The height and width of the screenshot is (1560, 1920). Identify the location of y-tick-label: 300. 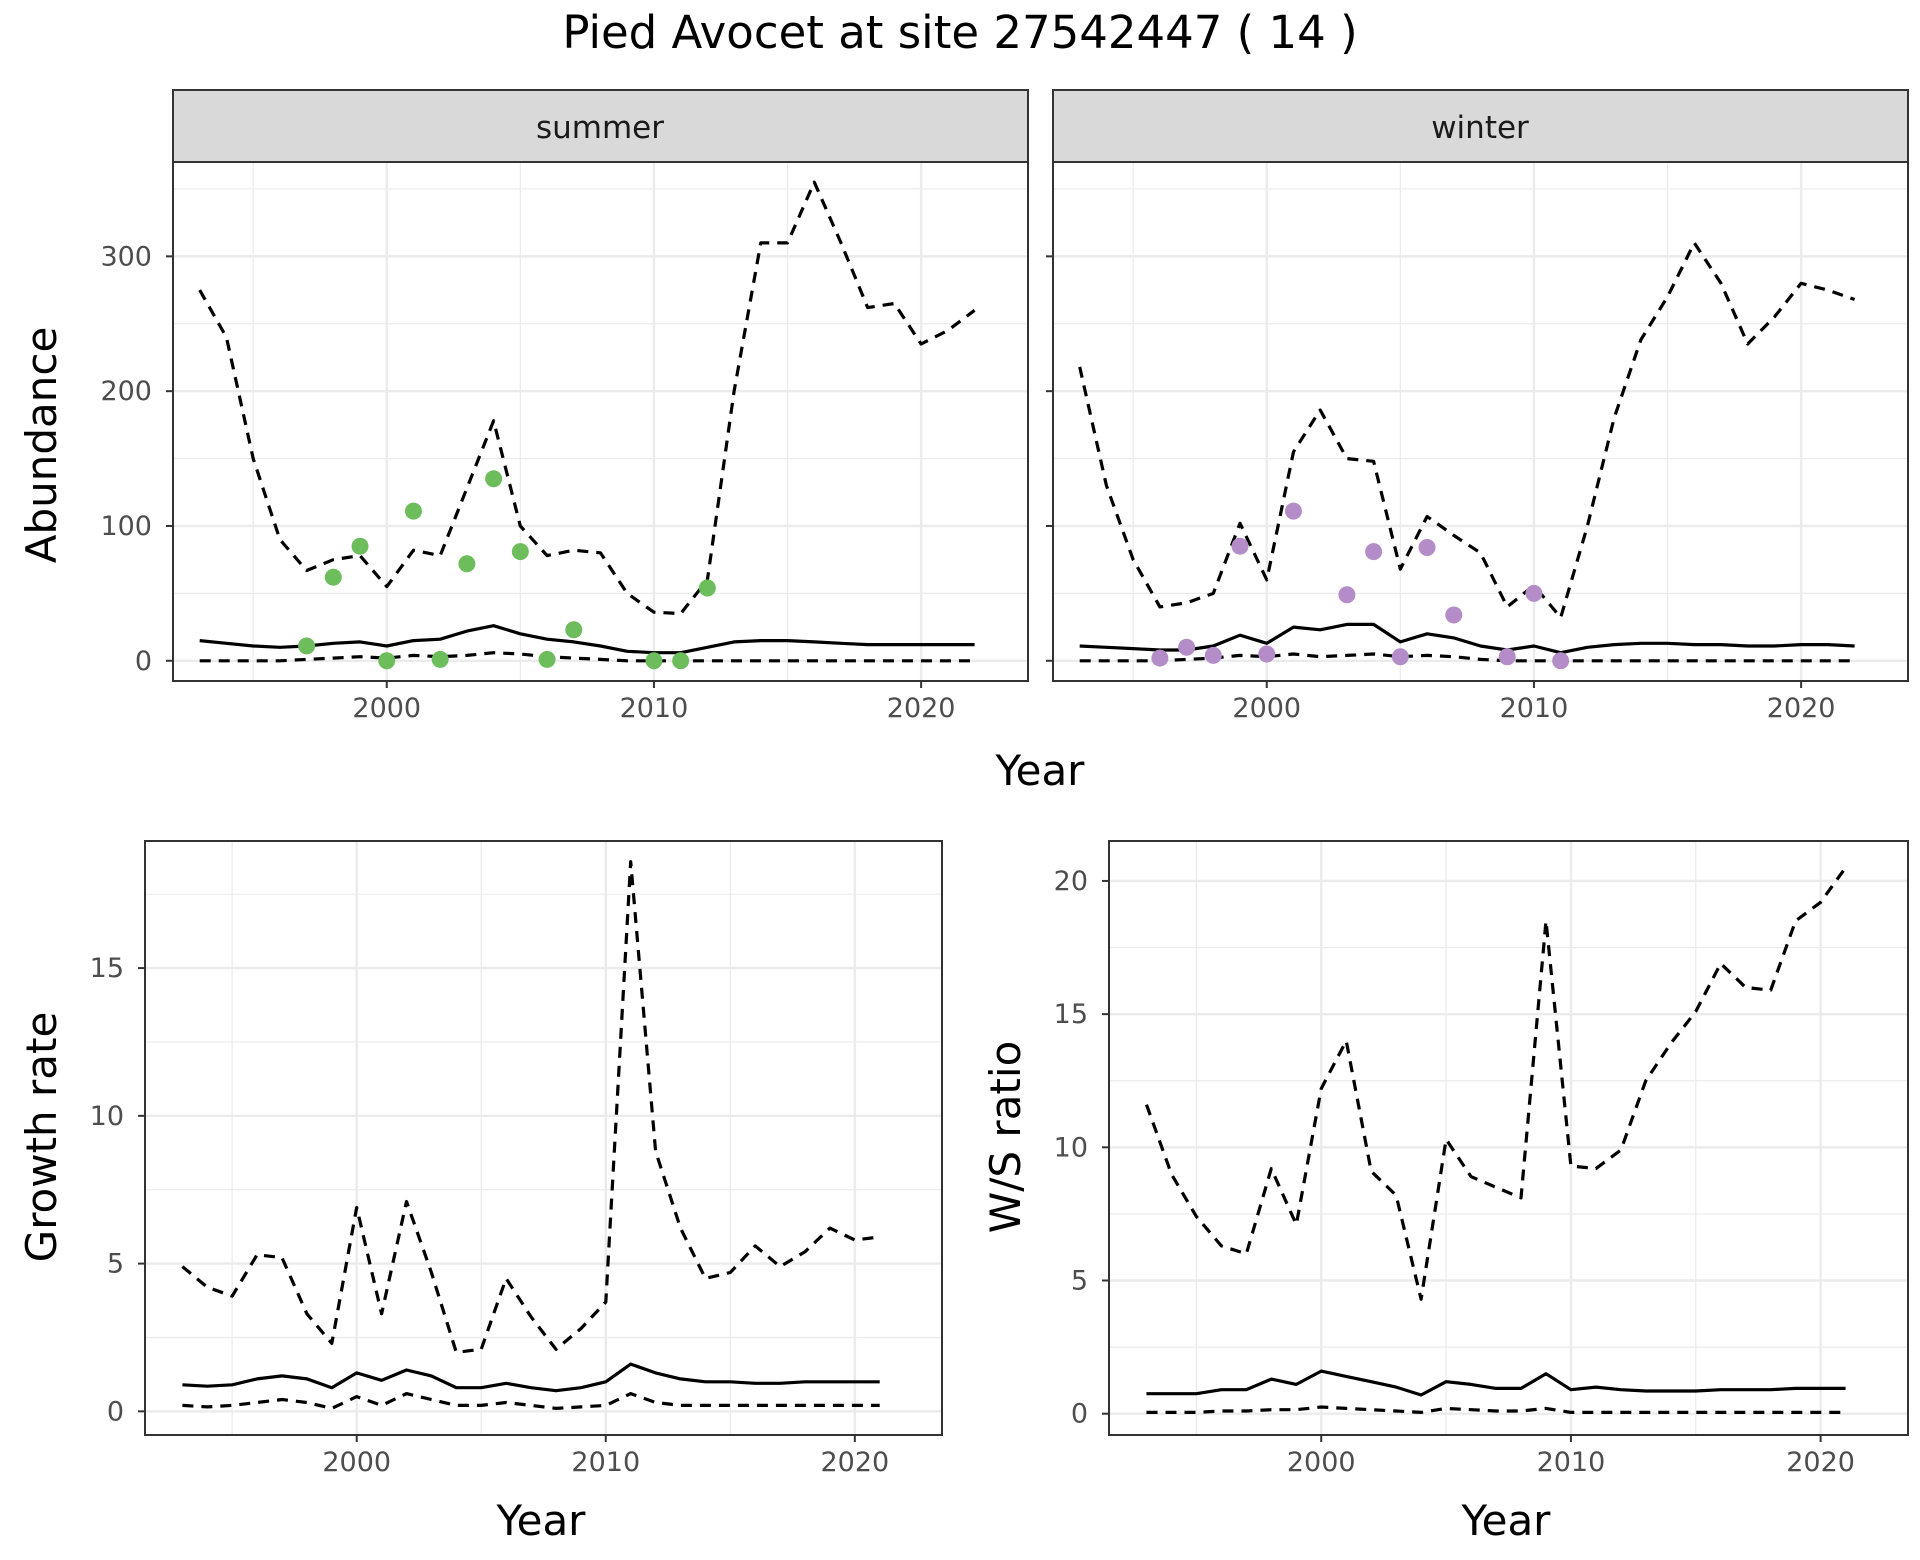
(126, 256).